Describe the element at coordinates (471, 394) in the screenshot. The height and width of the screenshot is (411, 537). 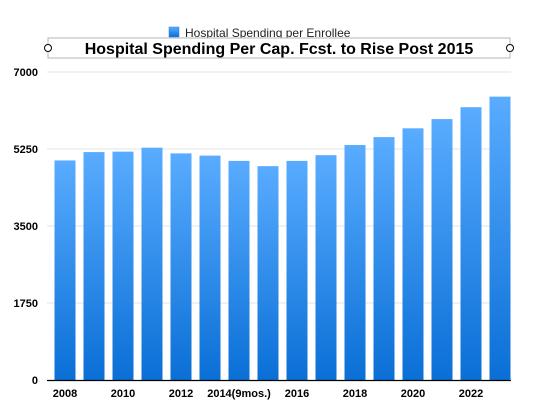
I see `x-tick-label: 2022` at that location.